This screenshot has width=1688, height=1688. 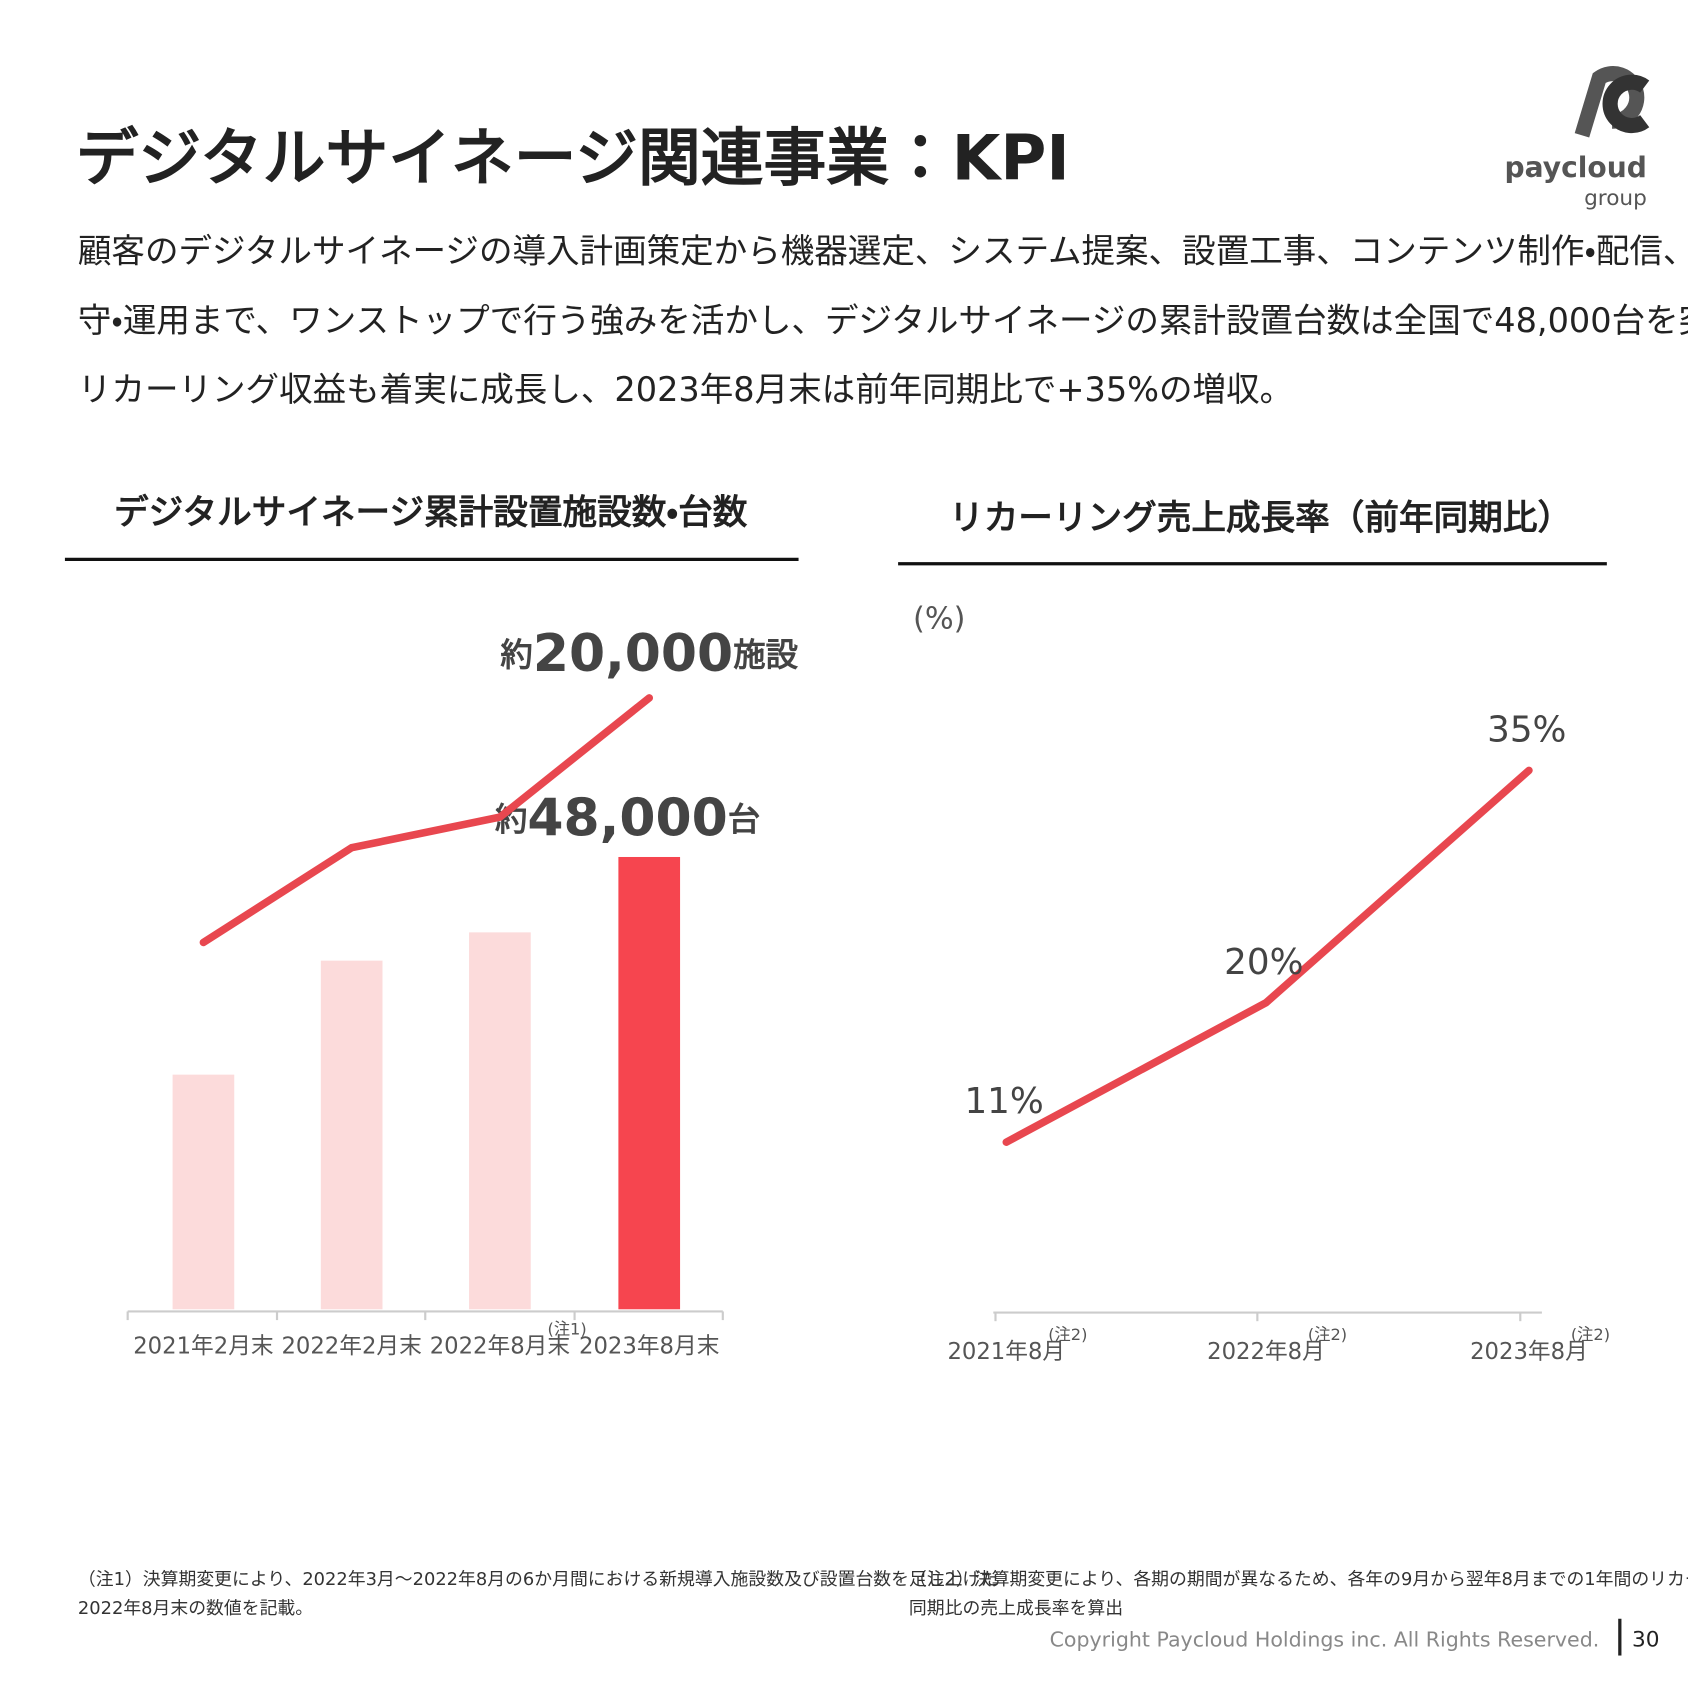 I want to click on x-tick-label: 2022年8月末, so click(x=500, y=1347).